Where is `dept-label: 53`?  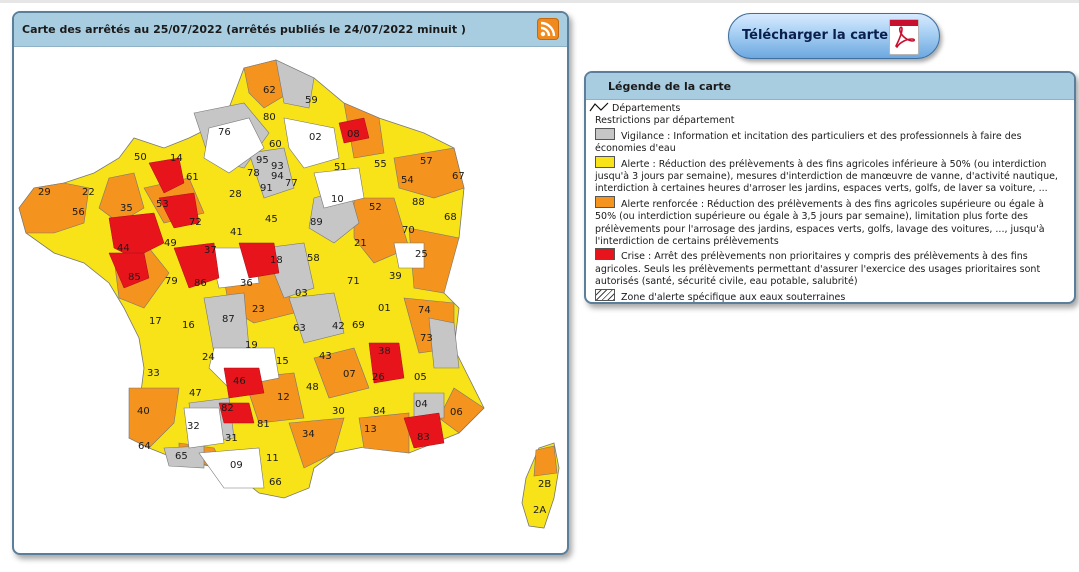 dept-label: 53 is located at coordinates (162, 204).